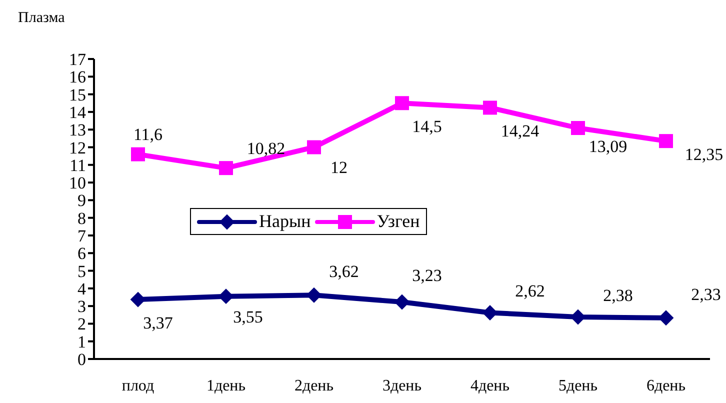 This screenshot has width=726, height=403. Describe the element at coordinates (82, 271) in the screenshot. I see `y-tick-label: 5` at that location.